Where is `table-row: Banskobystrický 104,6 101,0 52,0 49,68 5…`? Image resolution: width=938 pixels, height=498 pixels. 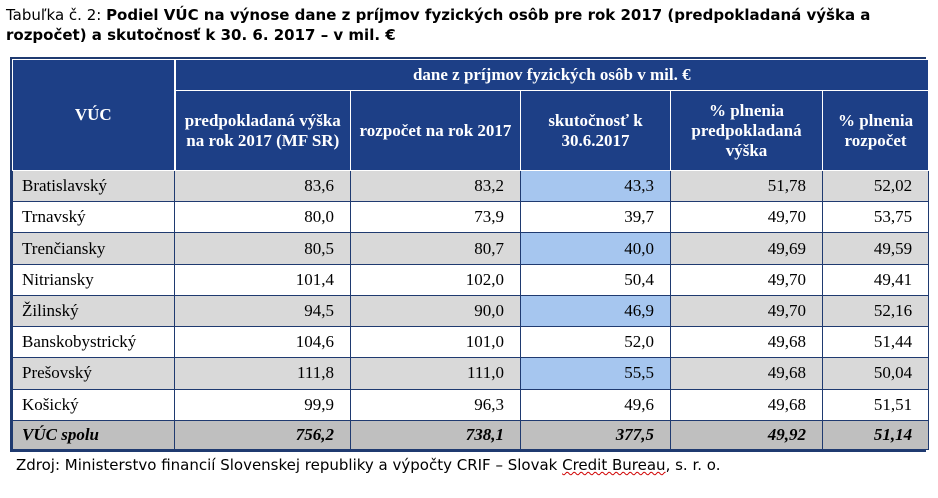
table-row: Banskobystrický 104,6 101,0 52,0 49,68 5… is located at coordinates (471, 342).